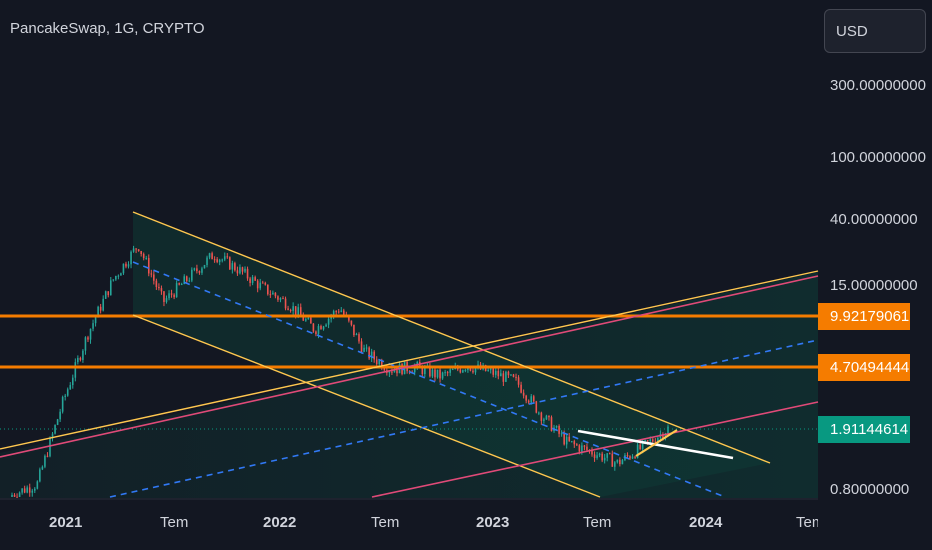 The height and width of the screenshot is (550, 932). What do you see at coordinates (706, 522) in the screenshot?
I see `x-axis-label: 2024` at bounding box center [706, 522].